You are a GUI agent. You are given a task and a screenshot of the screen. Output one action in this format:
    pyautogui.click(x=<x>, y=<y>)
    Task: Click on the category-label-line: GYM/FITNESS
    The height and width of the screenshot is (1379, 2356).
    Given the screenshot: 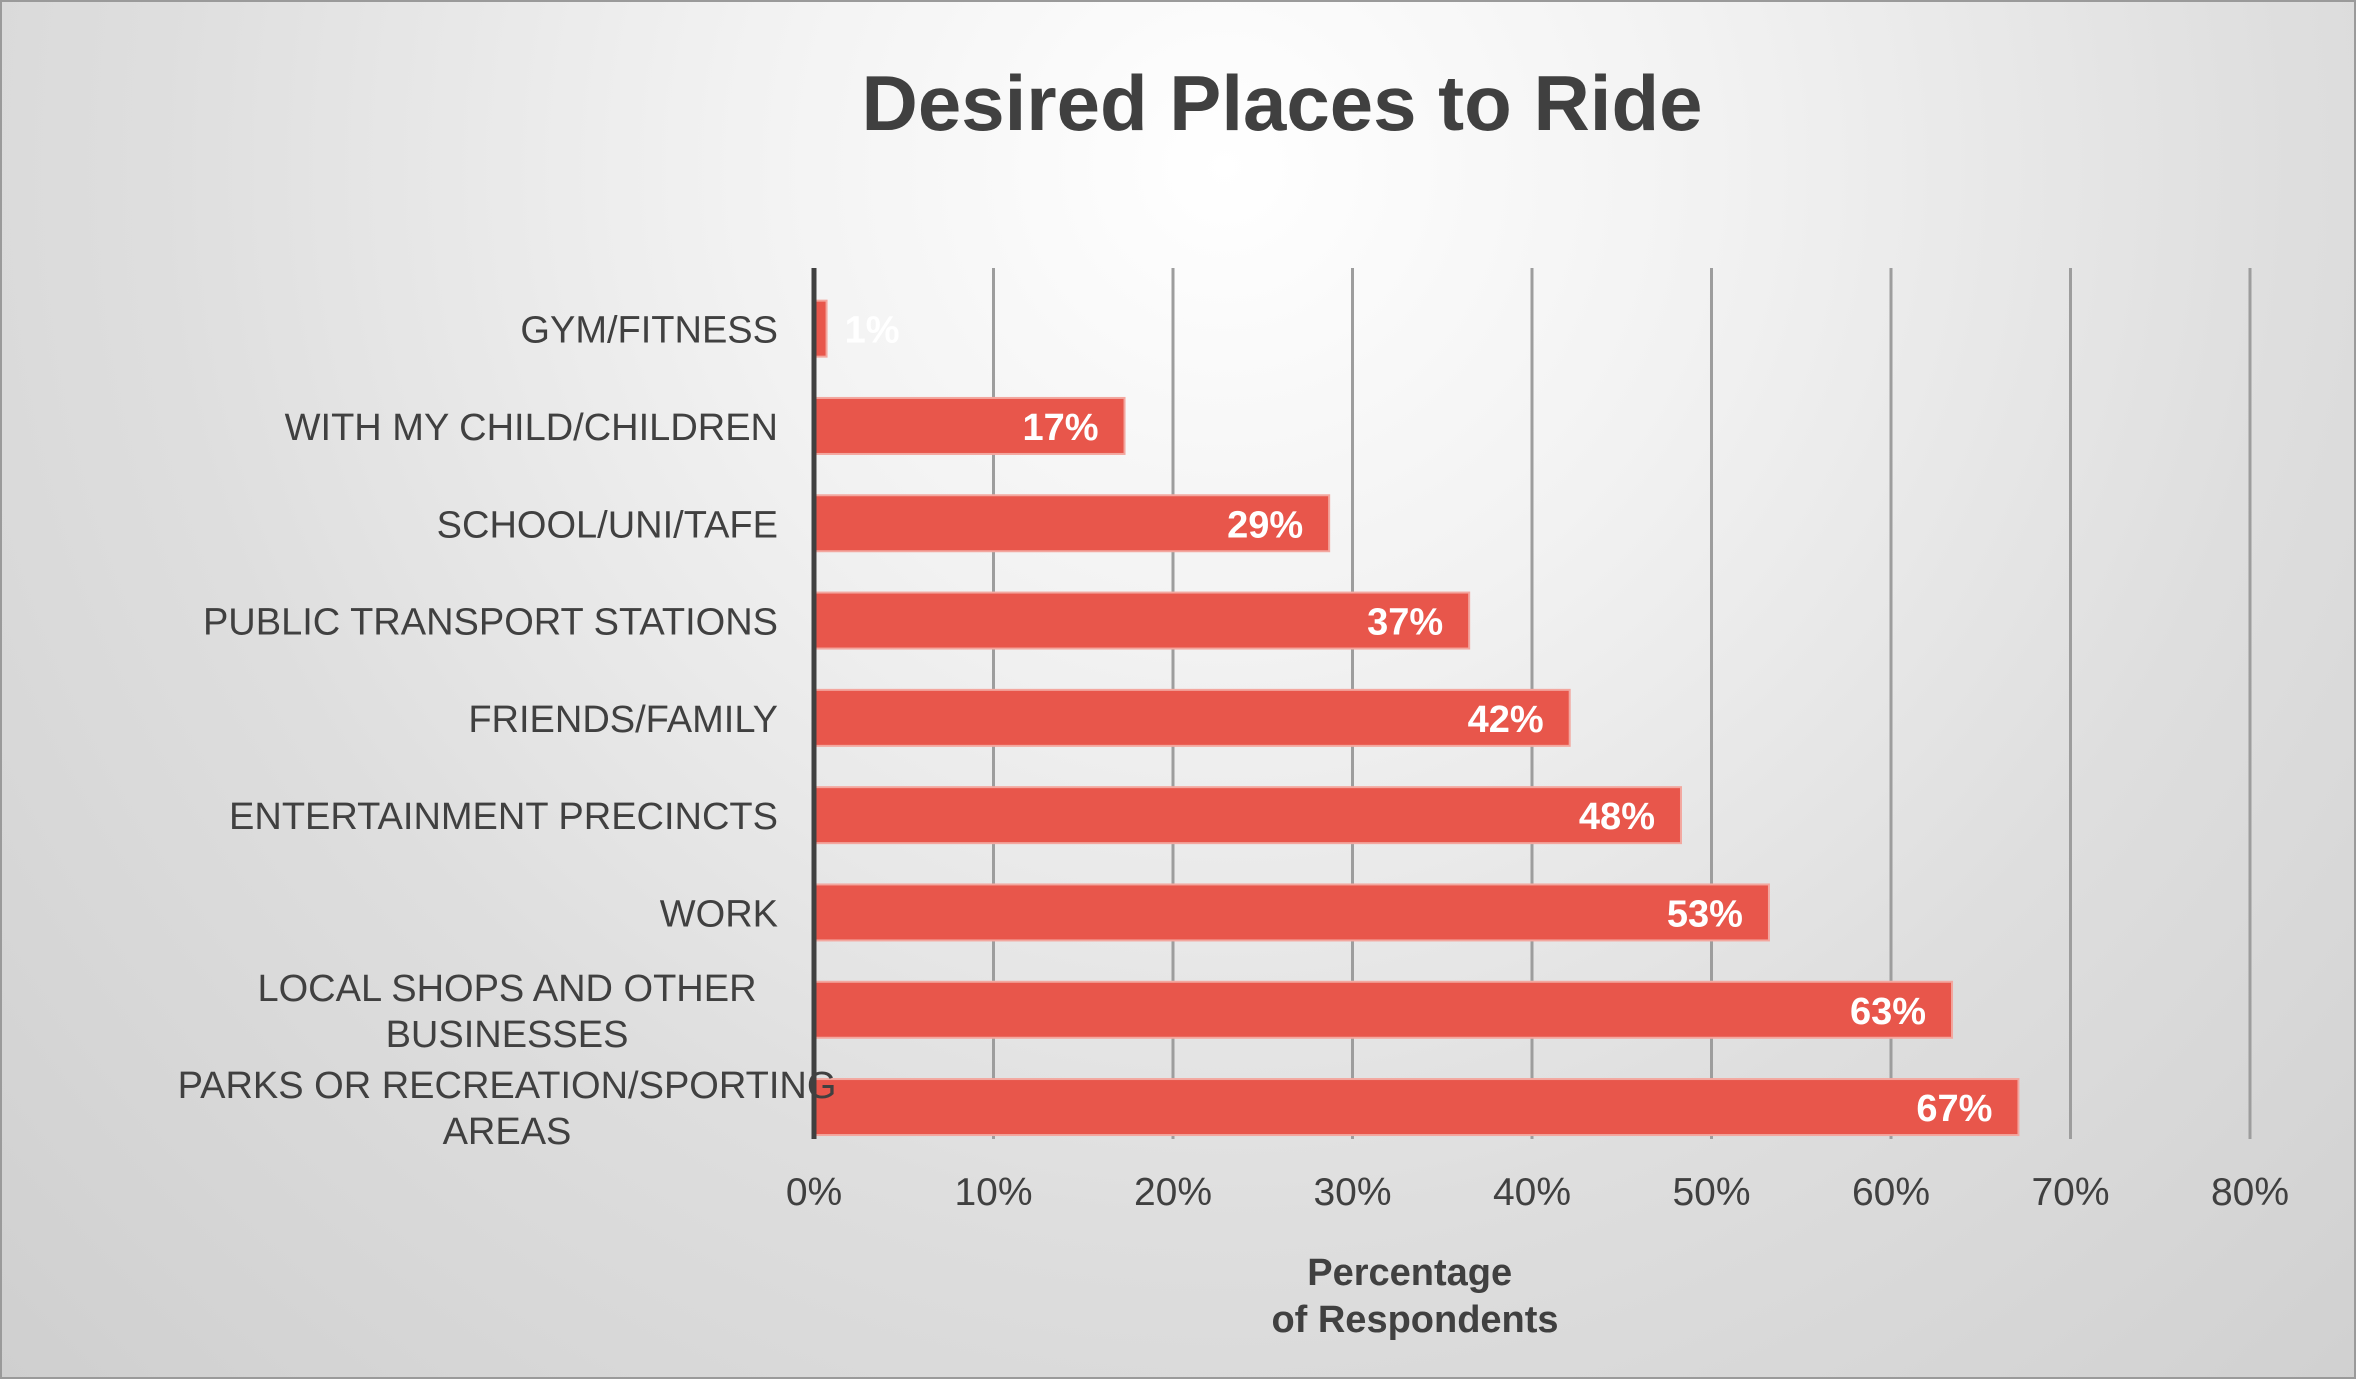 What is the action you would take?
    pyautogui.click(x=649, y=331)
    